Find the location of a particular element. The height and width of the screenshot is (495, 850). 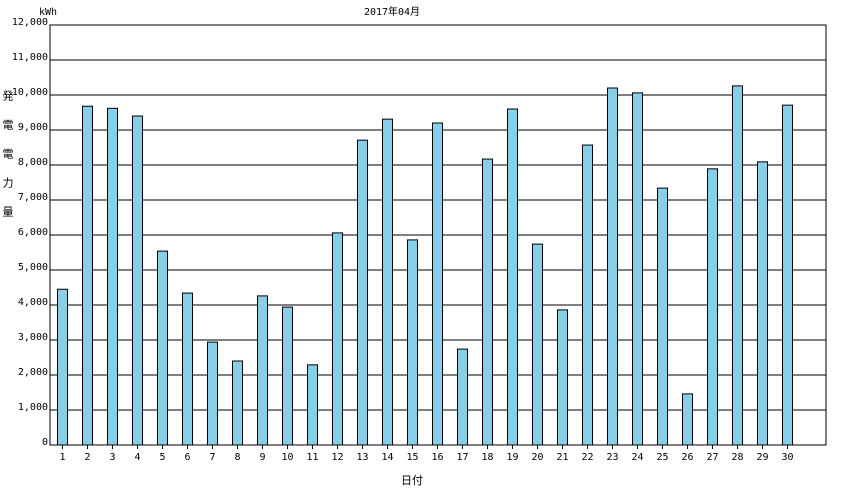

y-tick-label: 2,000 is located at coordinates (33, 372).